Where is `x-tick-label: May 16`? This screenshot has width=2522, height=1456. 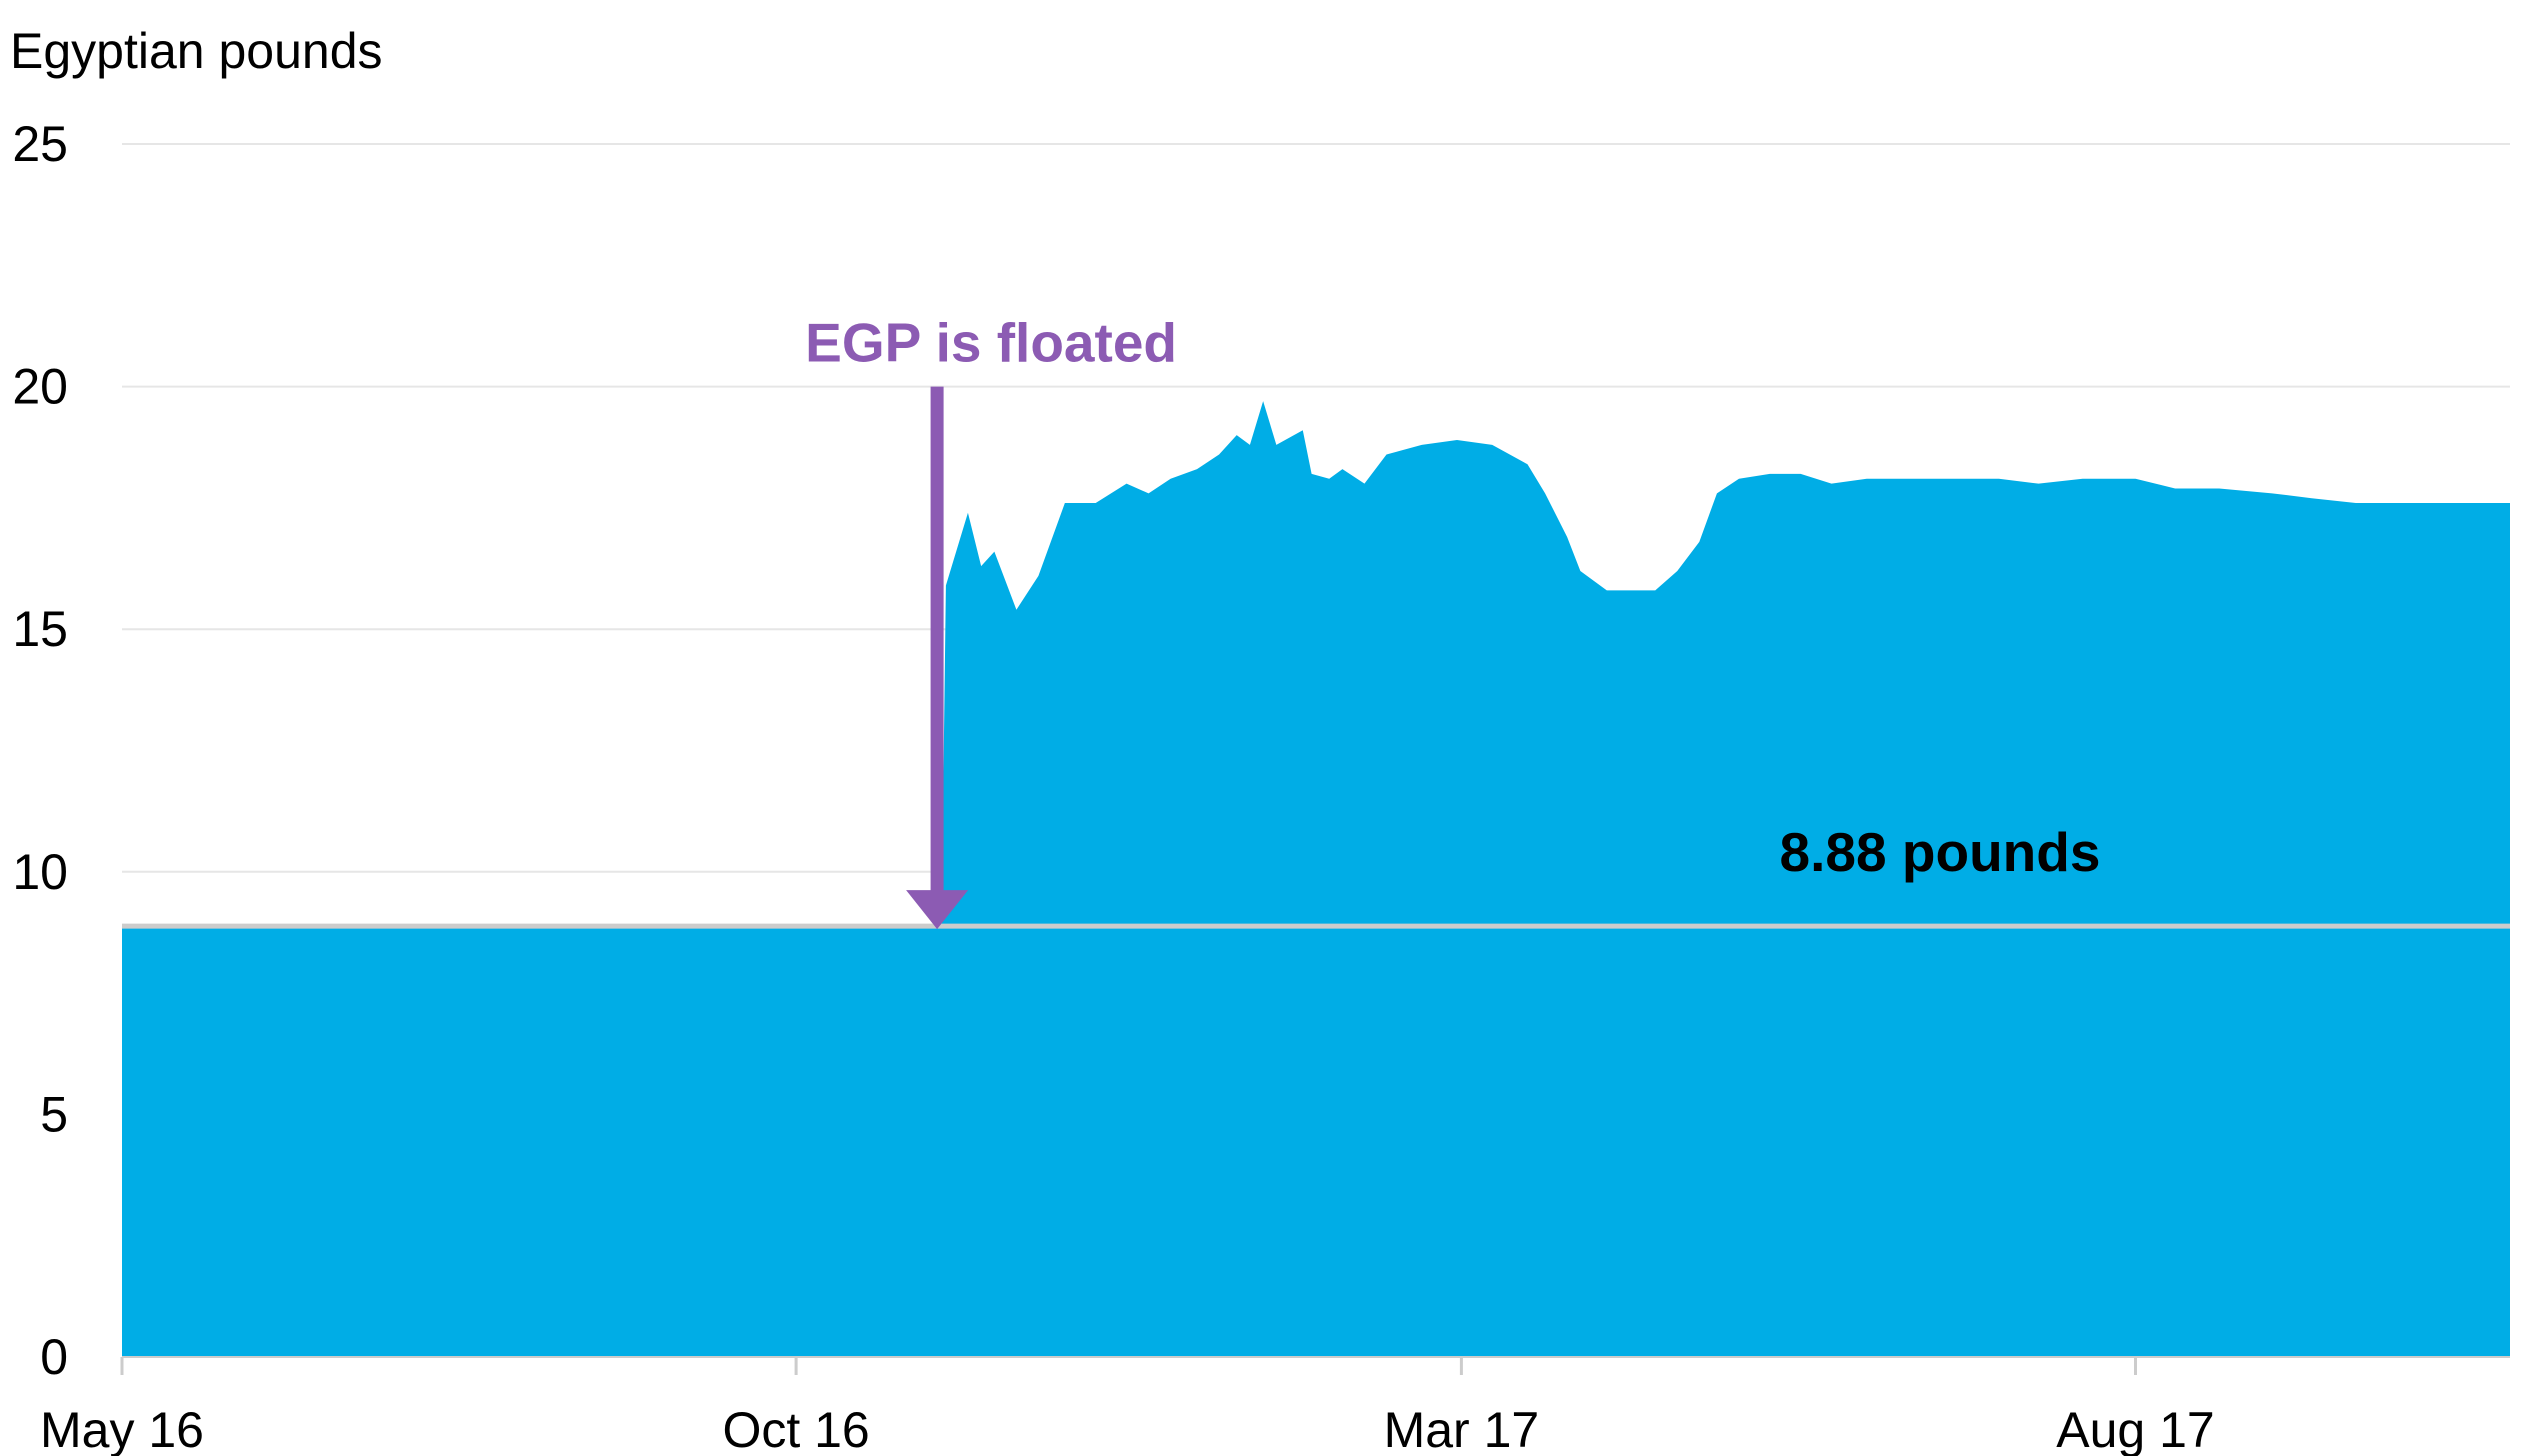
x-tick-label: May 16 is located at coordinates (122, 1429).